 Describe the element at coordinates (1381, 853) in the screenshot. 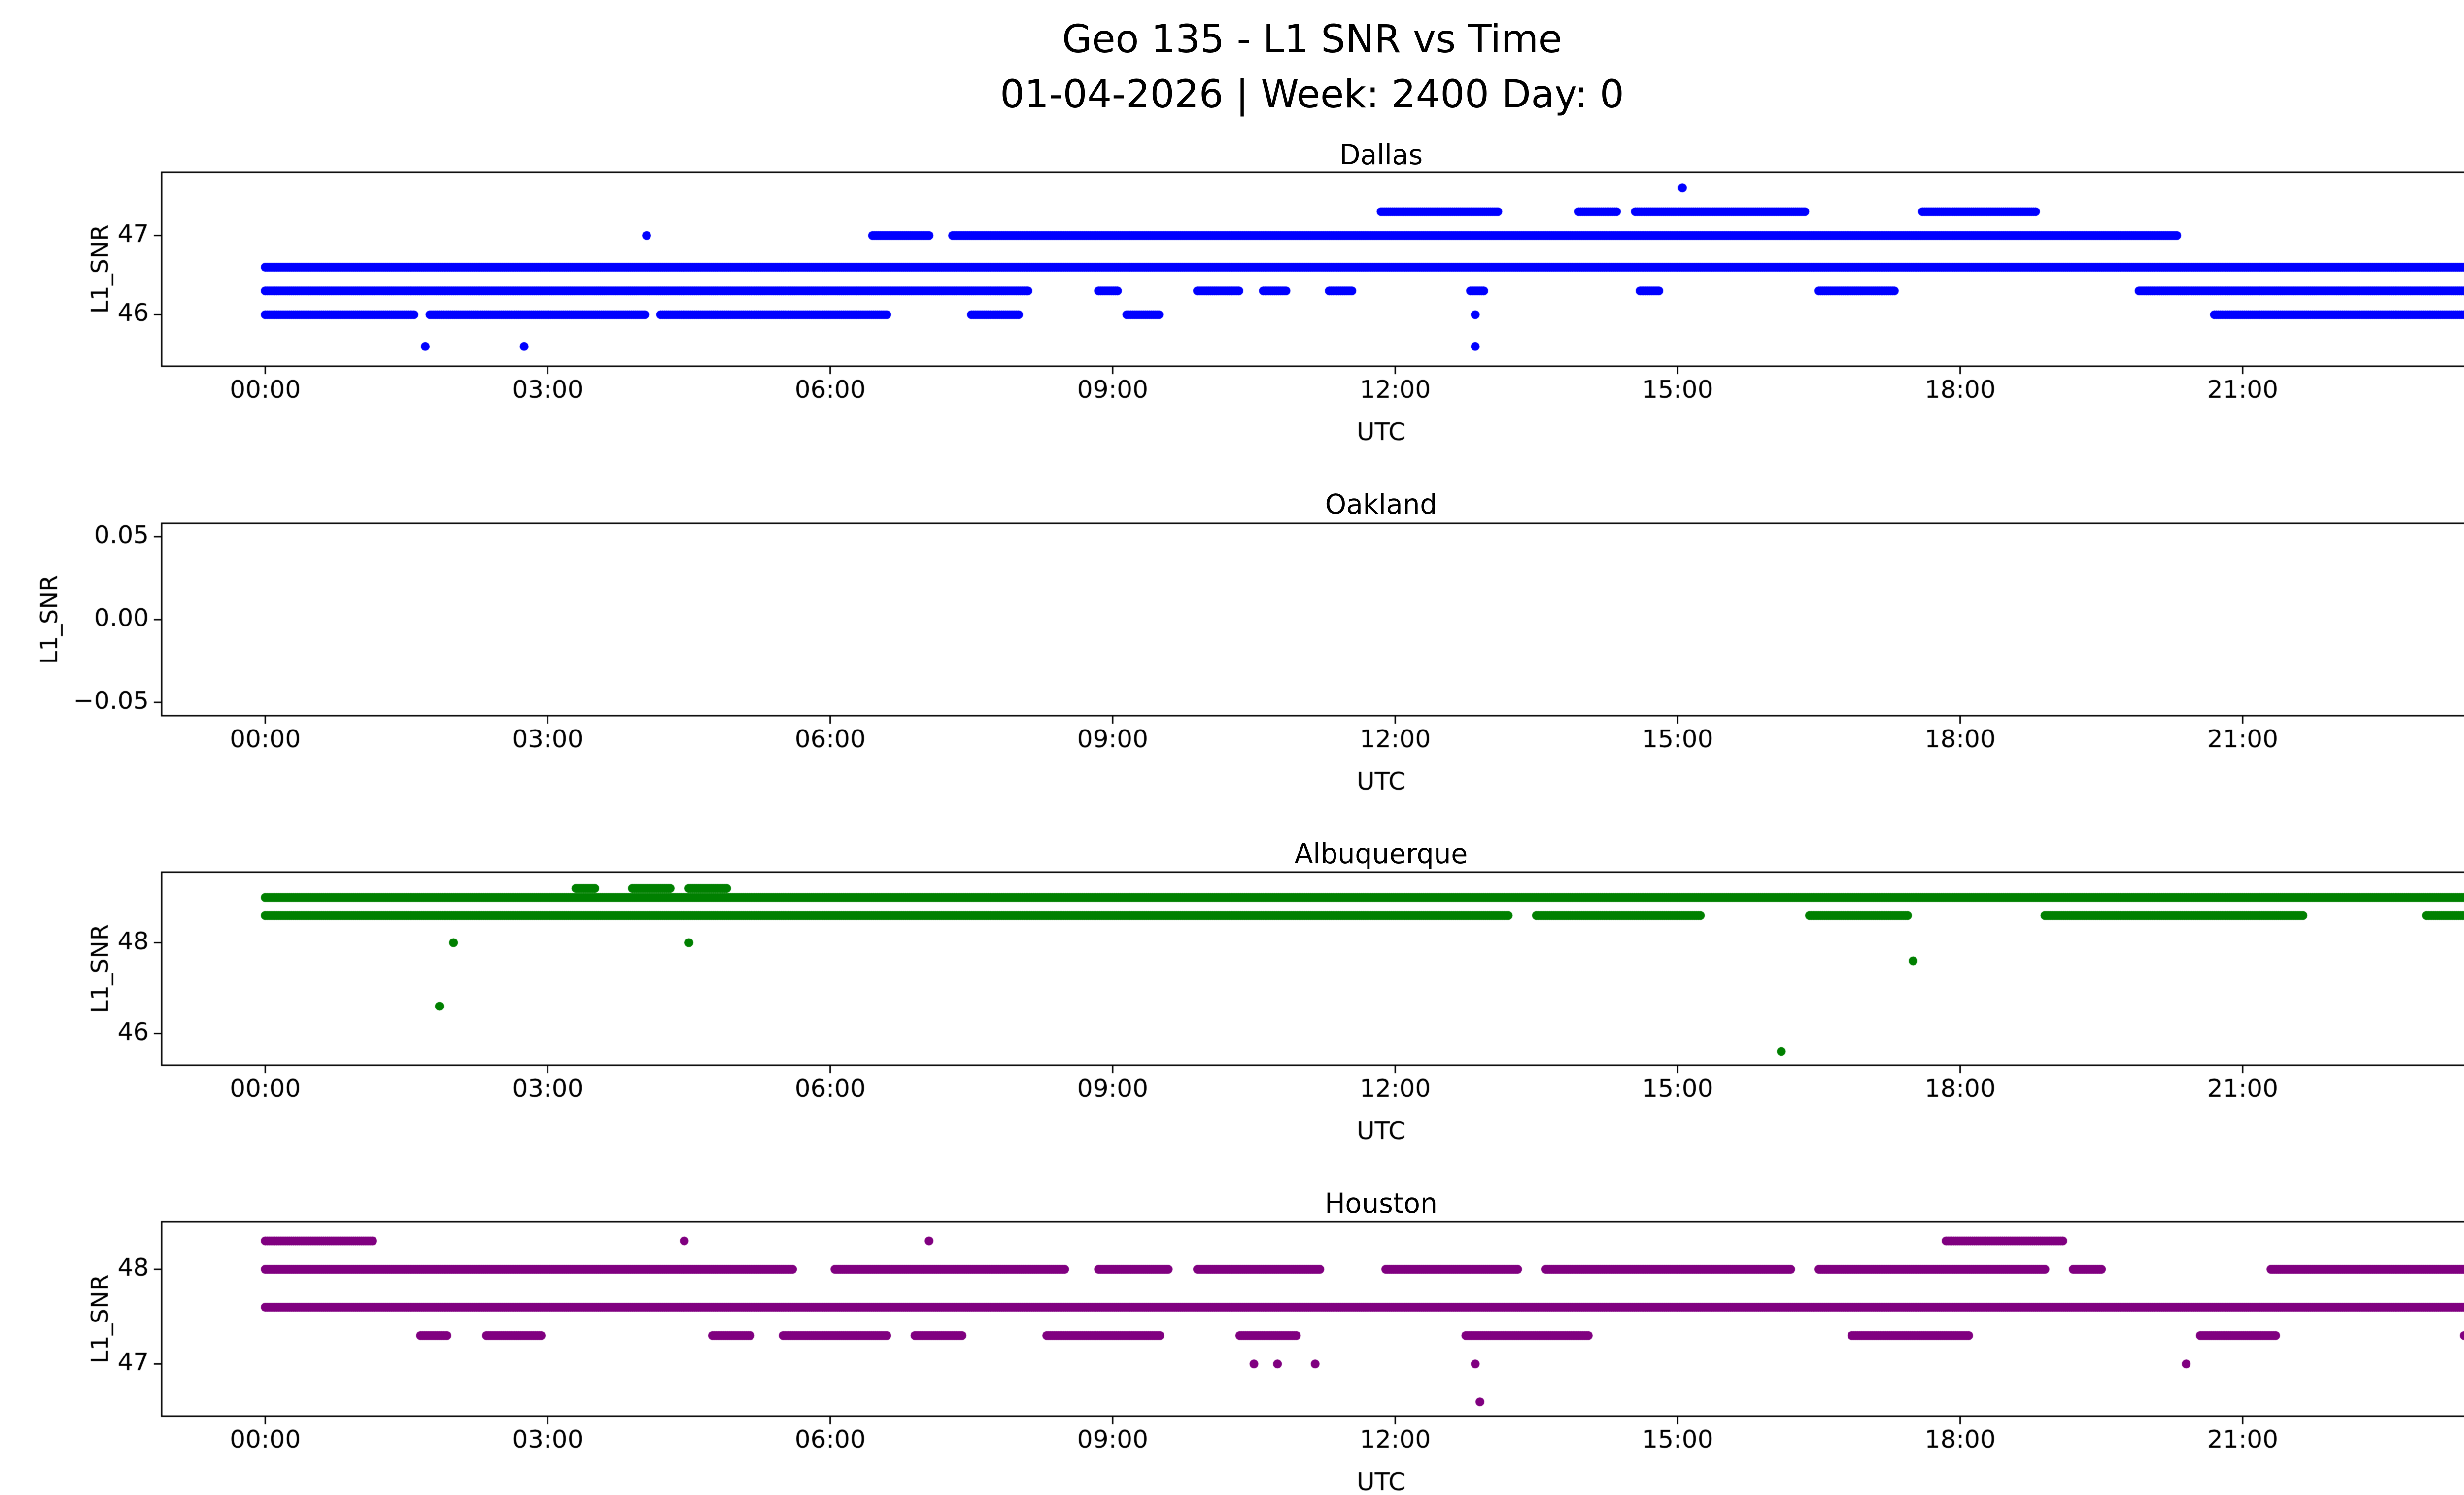

I see `chart-title-albuquerque: Albuquerque` at that location.